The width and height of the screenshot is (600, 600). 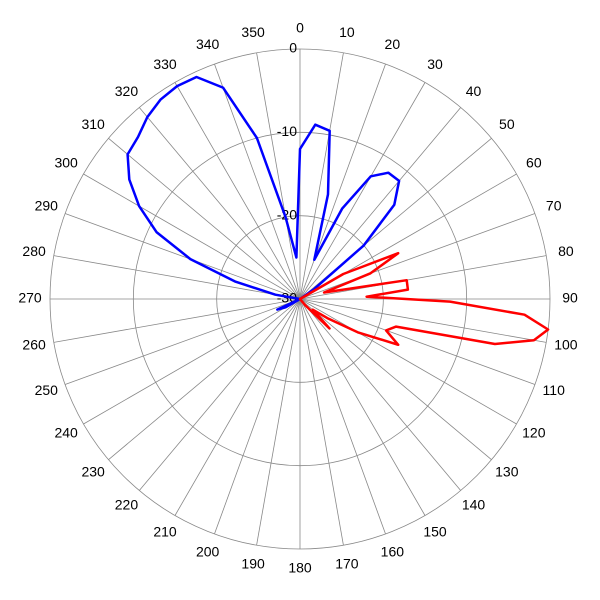 I want to click on angle-tick-label: 120, so click(x=534, y=433).